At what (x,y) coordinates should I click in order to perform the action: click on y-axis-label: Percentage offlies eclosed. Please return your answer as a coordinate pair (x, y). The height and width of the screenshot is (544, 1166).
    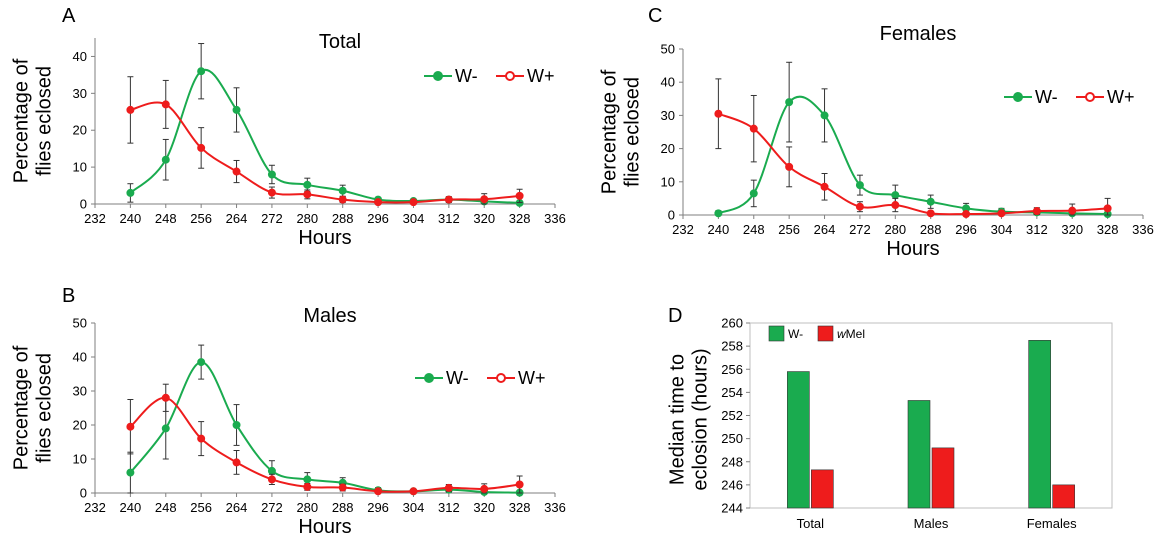
    Looking at the image, I should click on (33, 407).